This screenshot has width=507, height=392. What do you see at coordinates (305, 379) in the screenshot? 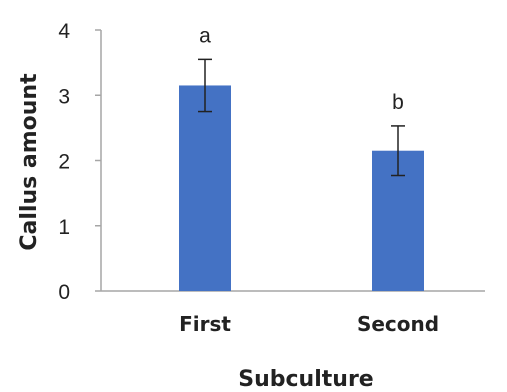
I see `x-axis-title: Subculture` at bounding box center [305, 379].